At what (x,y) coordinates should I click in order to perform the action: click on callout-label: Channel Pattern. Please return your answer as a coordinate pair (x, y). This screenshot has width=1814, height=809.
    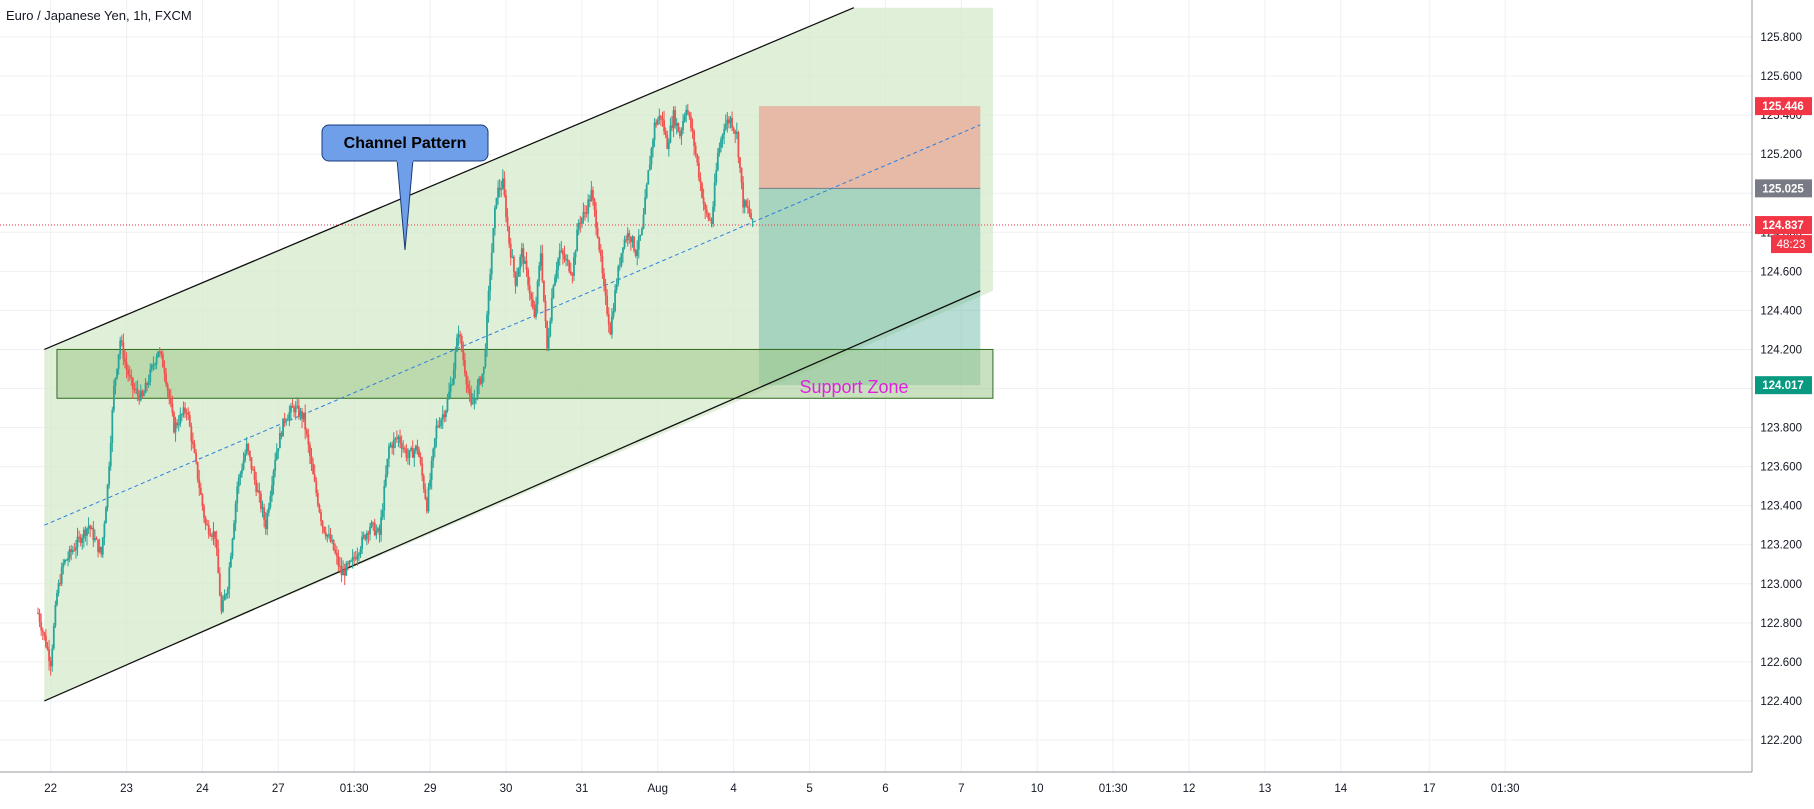
    Looking at the image, I should click on (405, 143).